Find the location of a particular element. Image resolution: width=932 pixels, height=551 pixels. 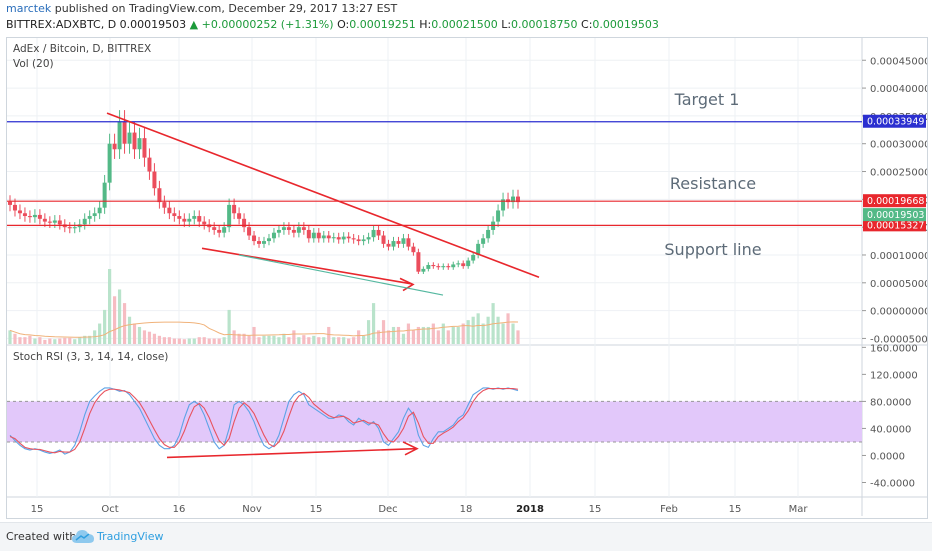

footer-bar: Created with TradingView is located at coordinates (466, 536).